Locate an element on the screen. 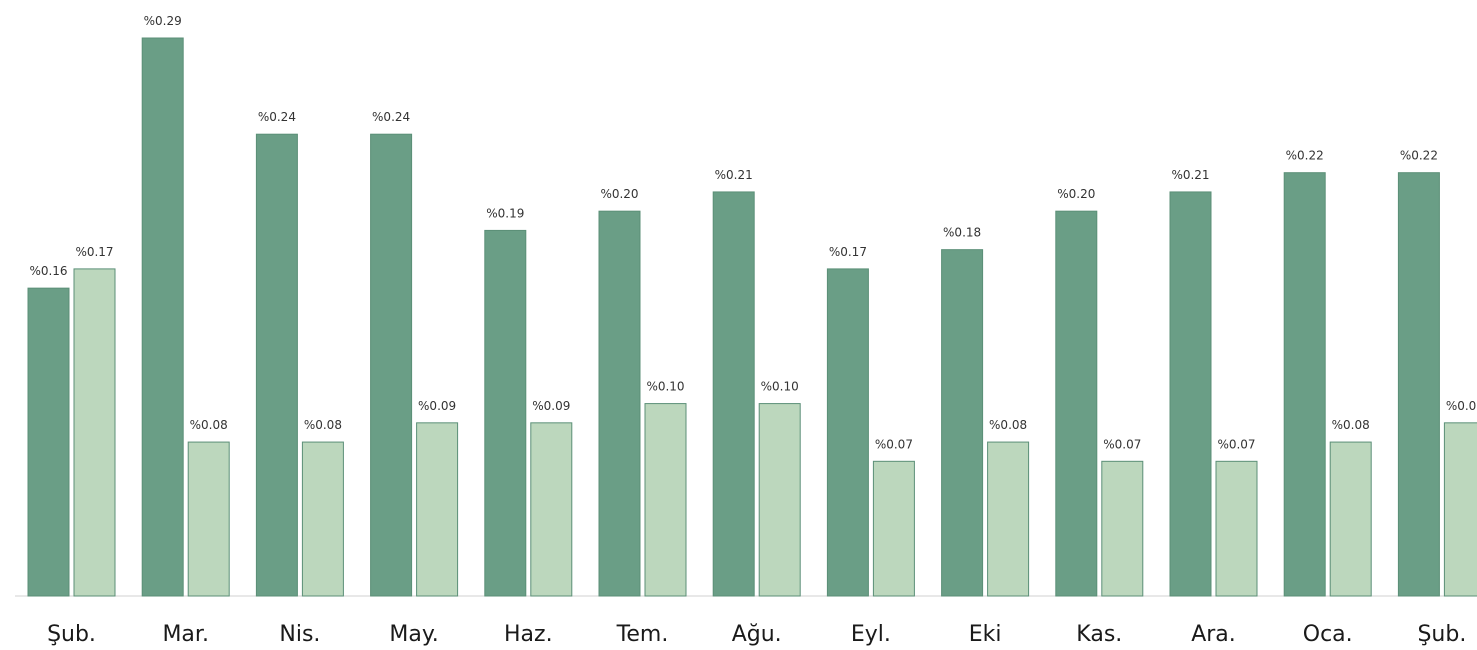 This screenshot has width=1477, height=650. value-label-s1-12: %0.22 is located at coordinates (1419, 156).